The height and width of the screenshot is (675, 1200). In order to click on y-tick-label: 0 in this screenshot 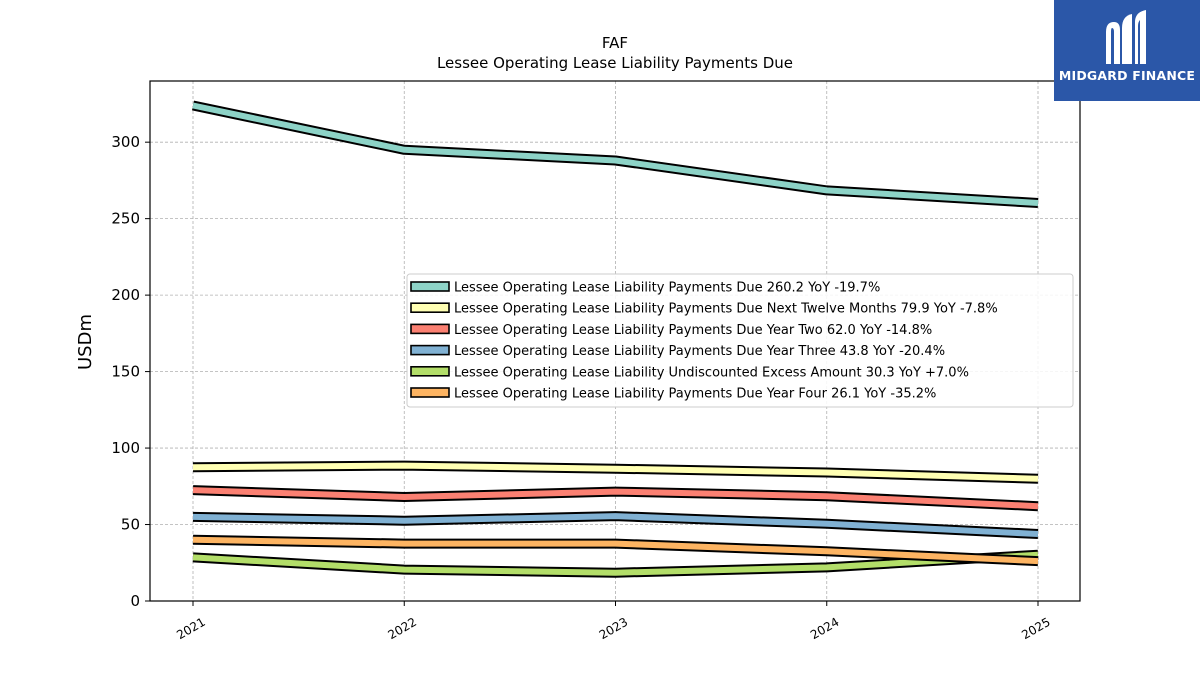, I will do `click(135, 601)`.